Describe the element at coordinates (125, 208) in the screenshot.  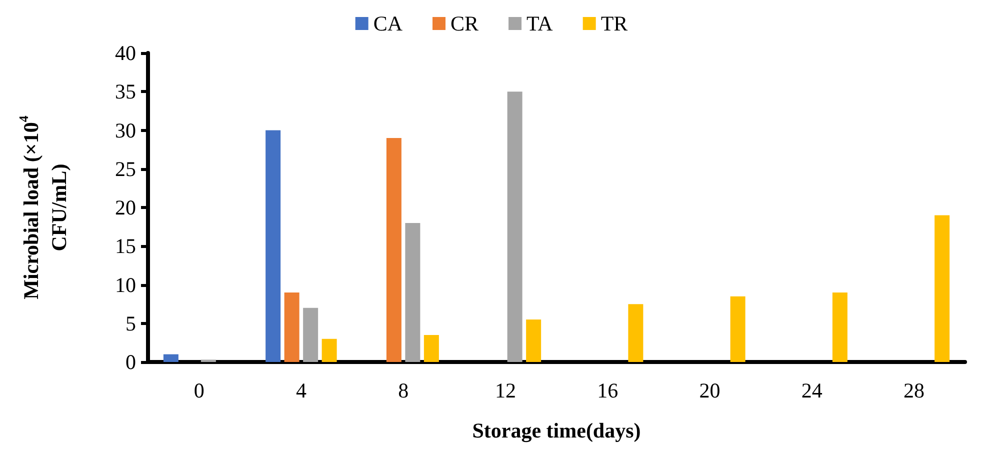
I see `y-tick-label: 20` at that location.